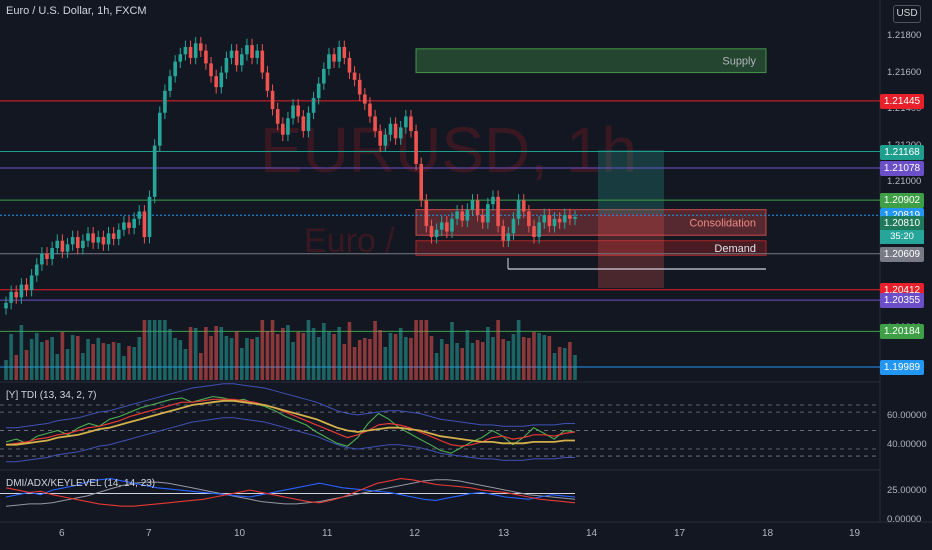  What do you see at coordinates (907, 14) in the screenshot?
I see `currency-button: USD` at bounding box center [907, 14].